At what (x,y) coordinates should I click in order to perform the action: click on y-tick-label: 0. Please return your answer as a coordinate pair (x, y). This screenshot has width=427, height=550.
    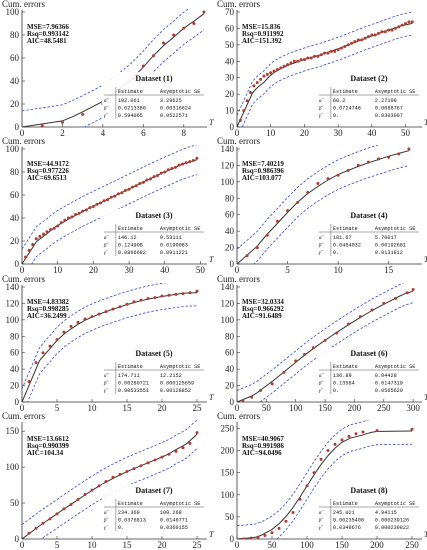
    Looking at the image, I should click on (17, 127).